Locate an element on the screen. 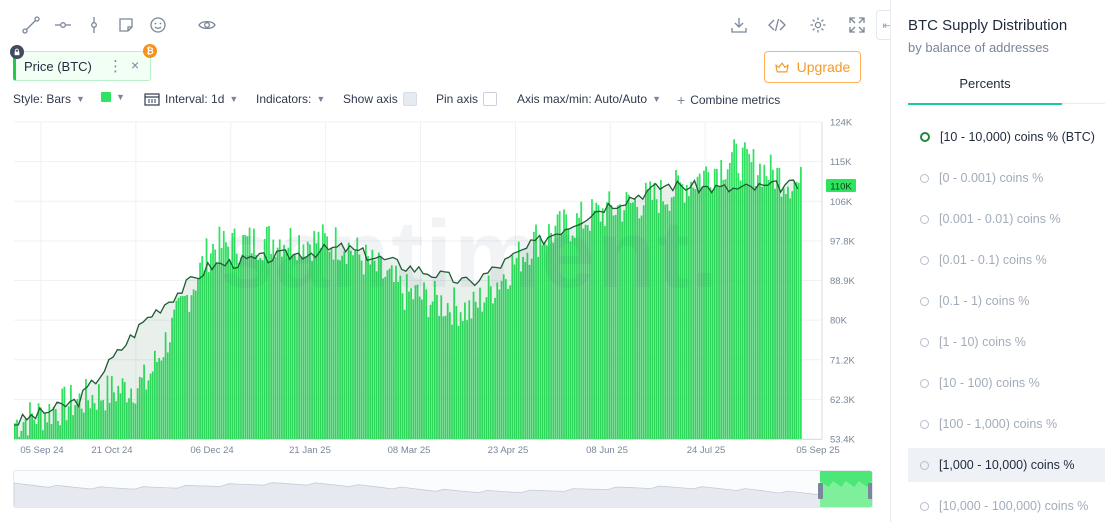 The image size is (1105, 522). indicators-select: Indicators: ▼ is located at coordinates (290, 99).